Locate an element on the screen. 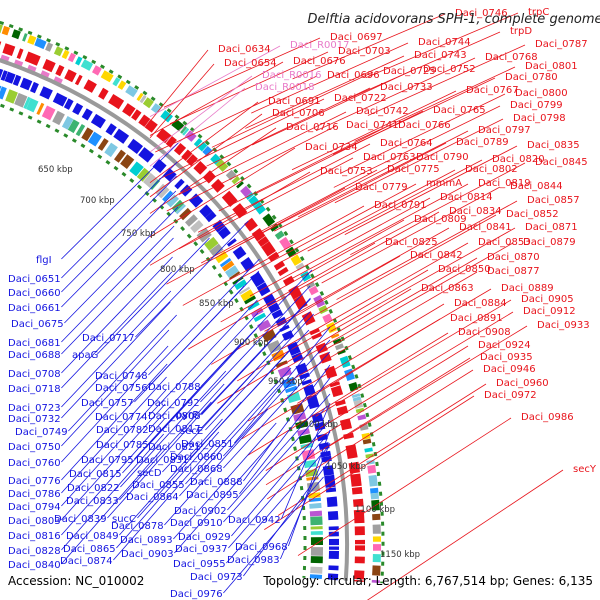 The height and width of the screenshot is (600, 600). forward-gene-label: Daci_0734 is located at coordinates (331, 147).